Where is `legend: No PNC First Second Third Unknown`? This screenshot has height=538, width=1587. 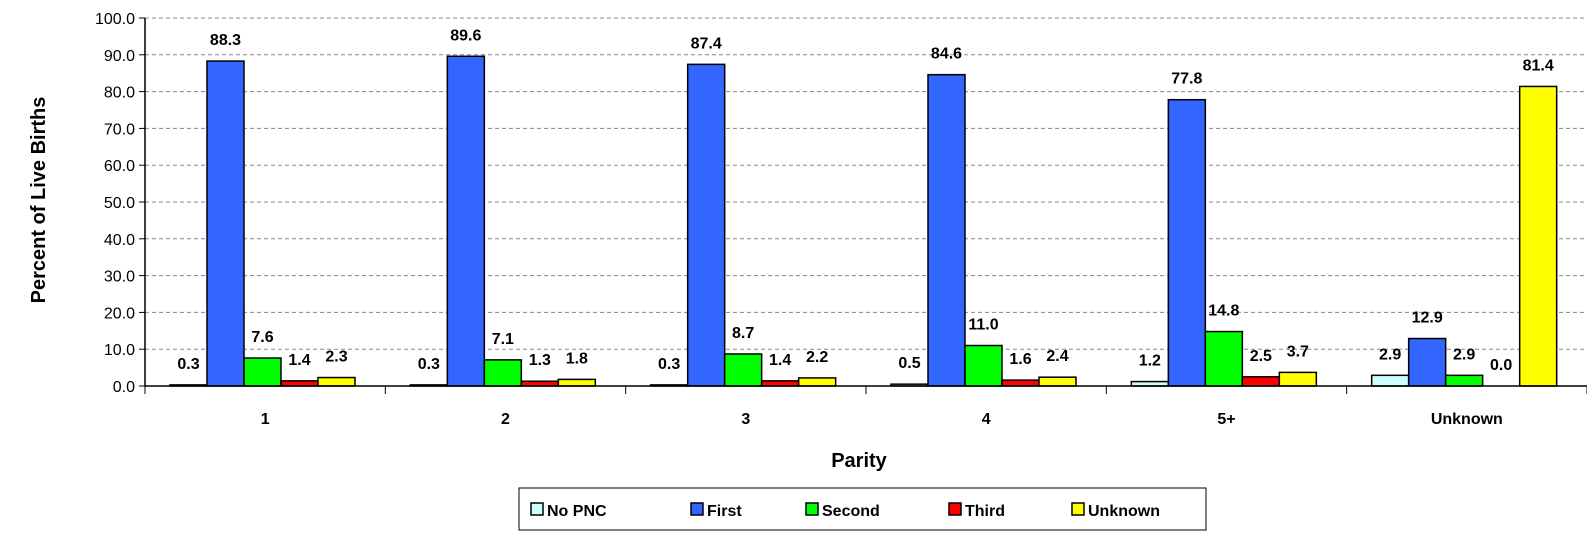 legend: No PNC First Second Third Unknown is located at coordinates (862, 509).